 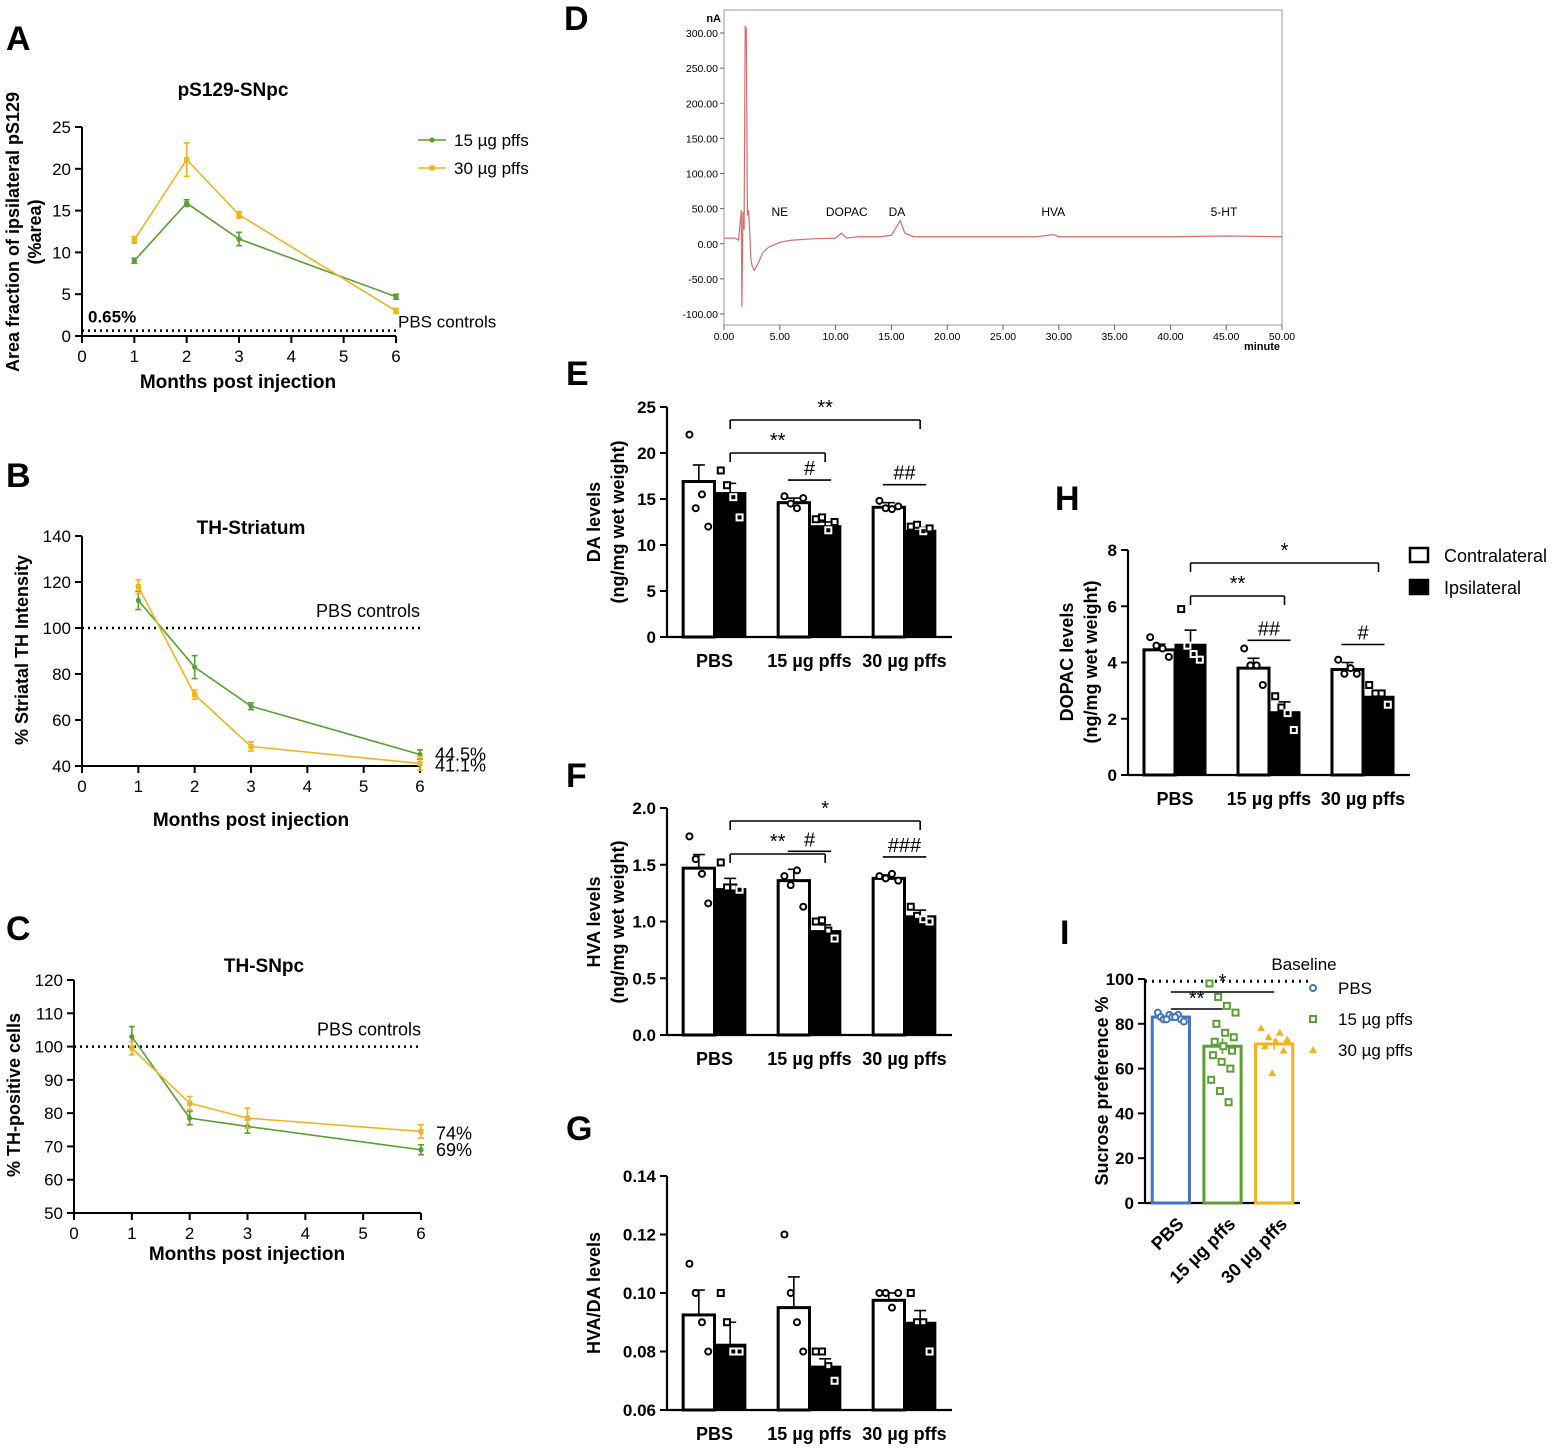 I want to click on peak-label: HVA, so click(x=1053, y=212).